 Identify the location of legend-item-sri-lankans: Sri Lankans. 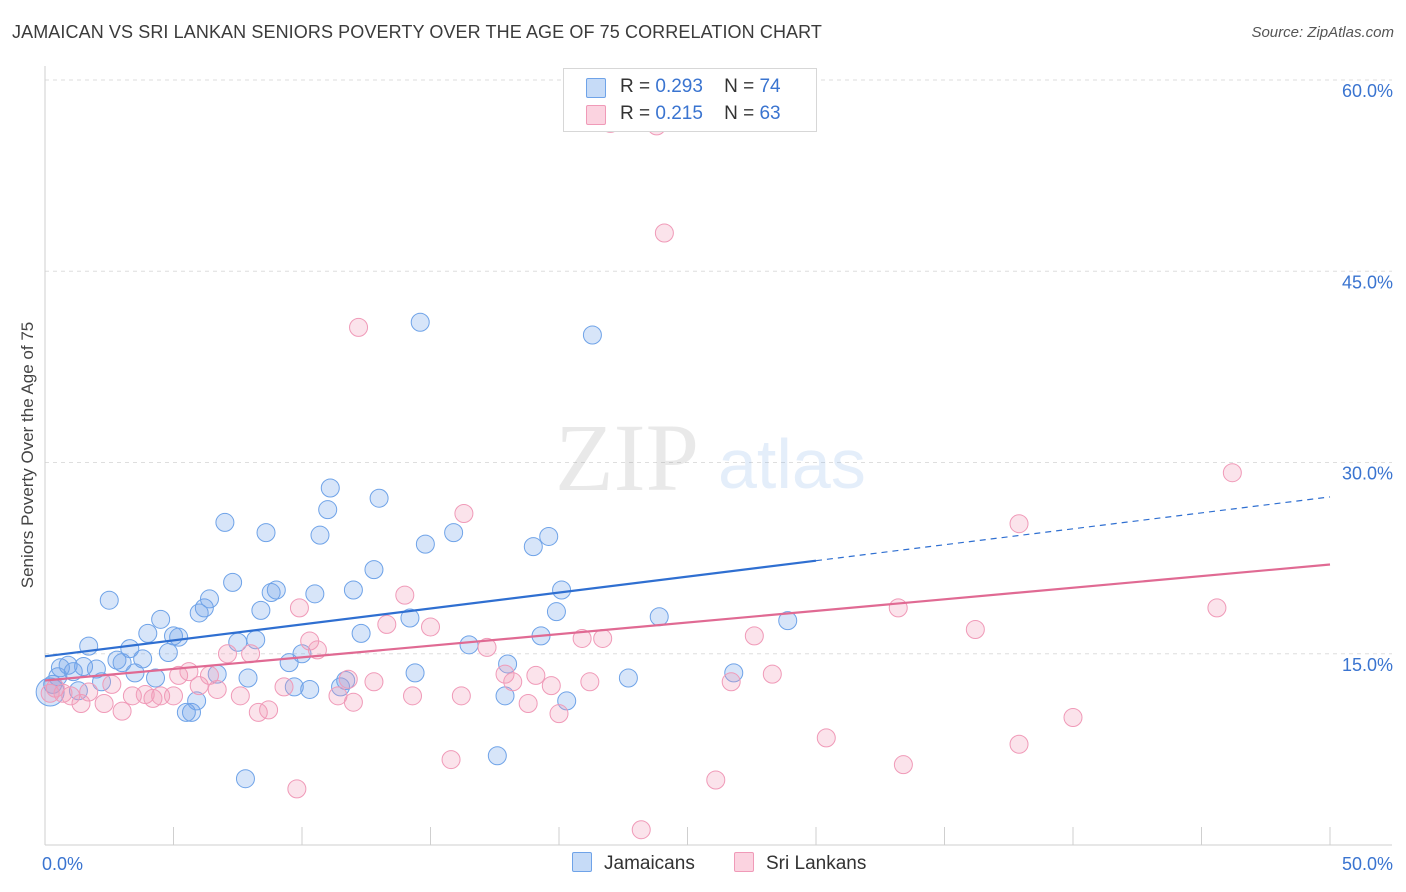
(800, 863).